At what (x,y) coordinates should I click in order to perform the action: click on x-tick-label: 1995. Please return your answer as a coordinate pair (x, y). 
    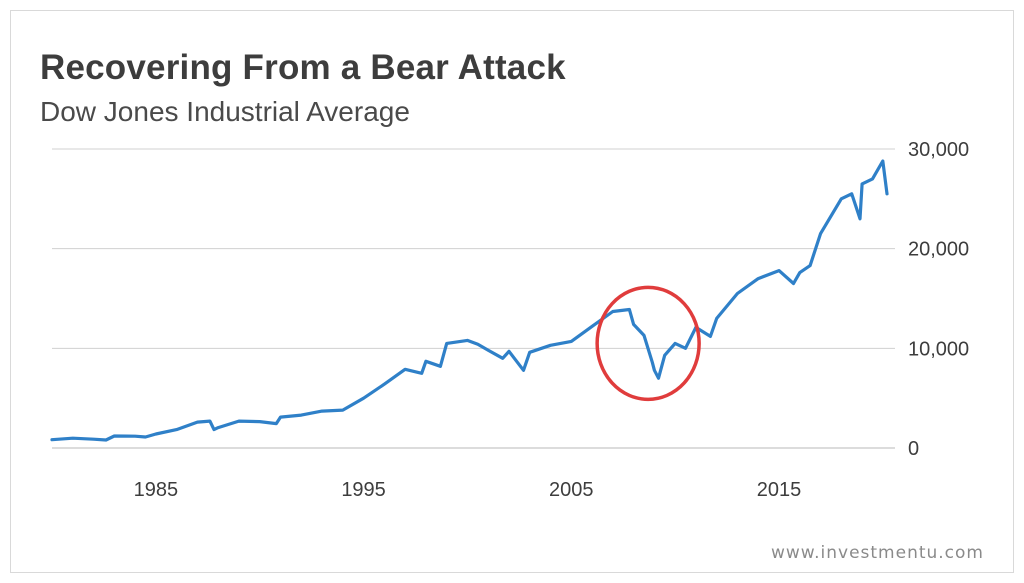
    Looking at the image, I should click on (363, 490).